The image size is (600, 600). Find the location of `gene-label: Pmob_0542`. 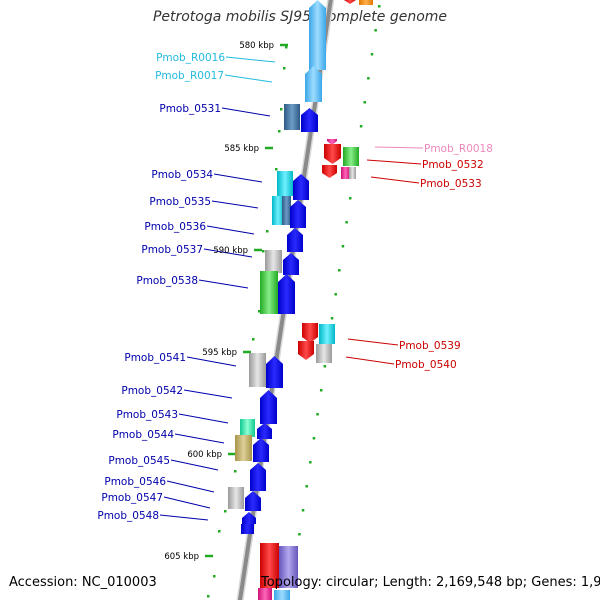

gene-label: Pmob_0542 is located at coordinates (152, 391).